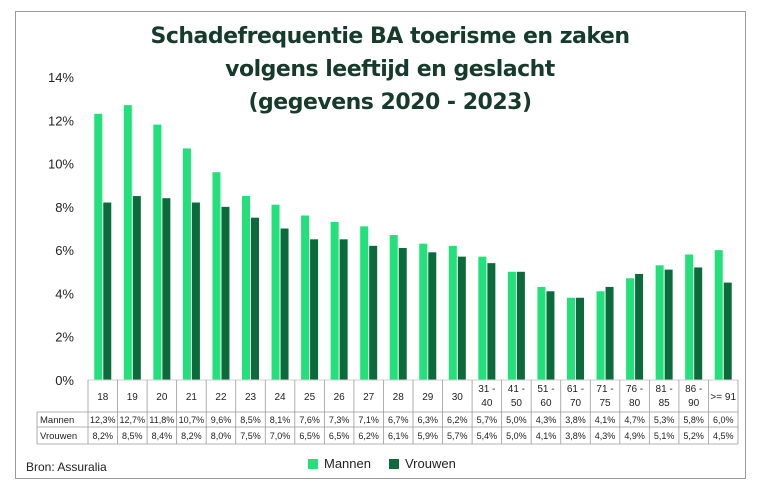 This screenshot has height=489, width=768. I want to click on table-cell-value: 12,3%, so click(103, 420).